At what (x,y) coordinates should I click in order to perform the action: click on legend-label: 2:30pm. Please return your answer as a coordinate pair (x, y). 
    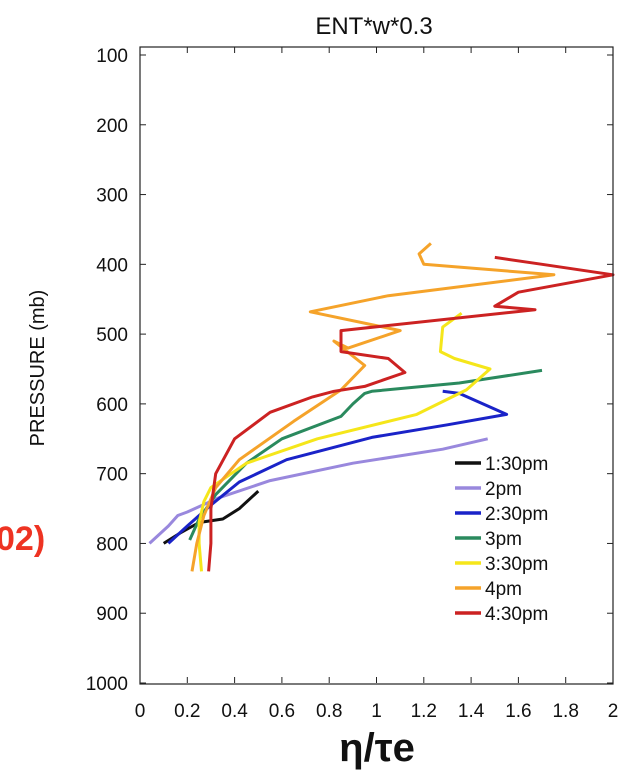
    Looking at the image, I should click on (516, 514).